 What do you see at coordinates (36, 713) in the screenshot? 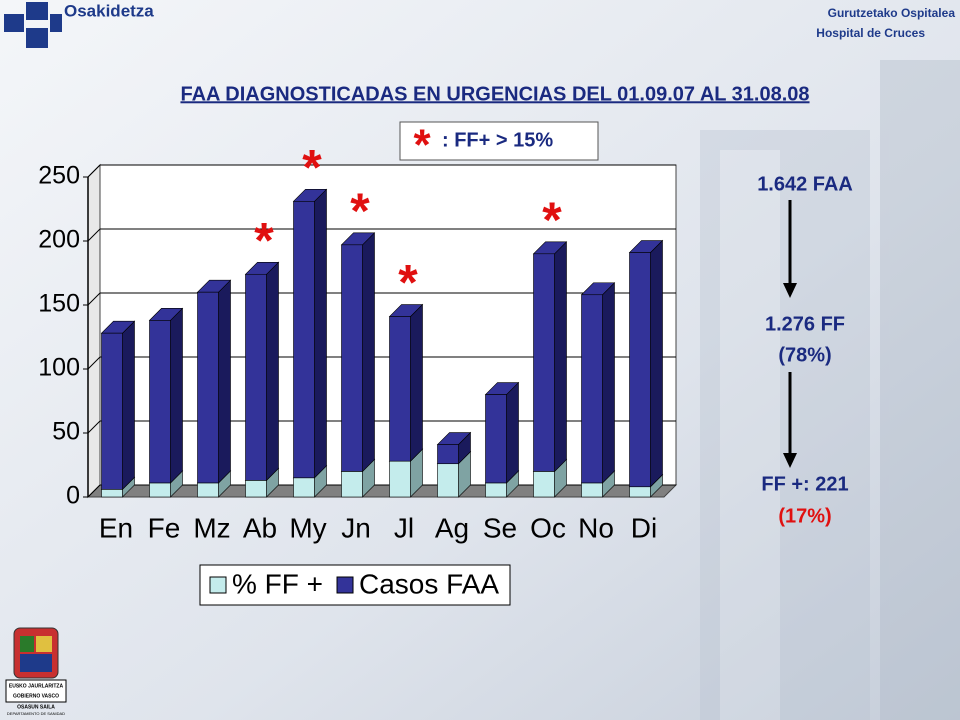
I see `gov-line4: DEPARTAMENTO DE SANIDAD` at bounding box center [36, 713].